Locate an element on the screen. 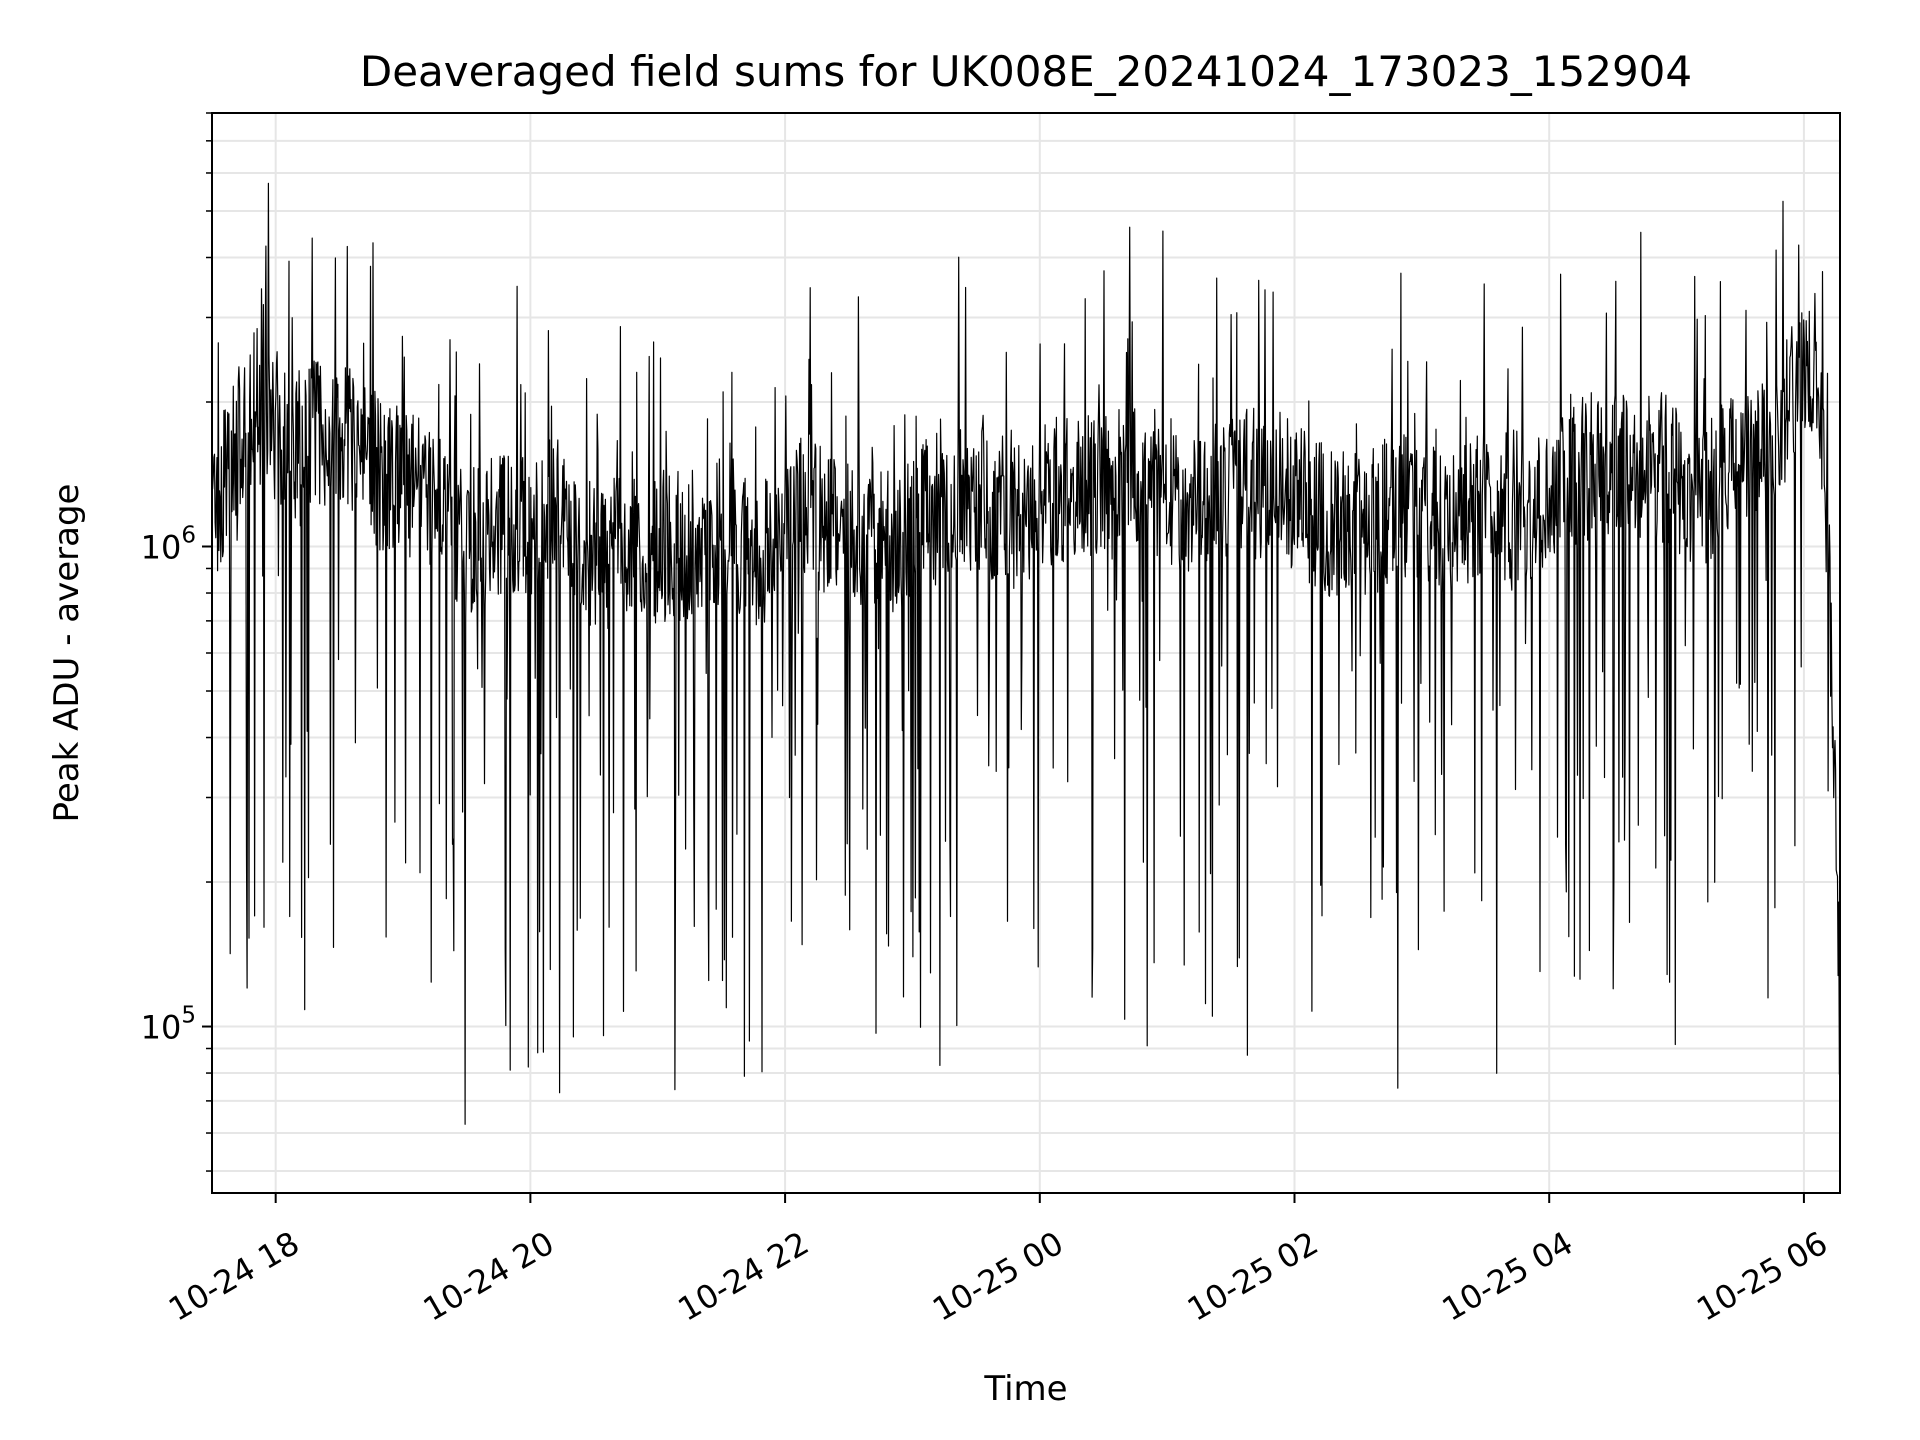 This screenshot has width=1920, height=1440. y-tick-label: 10⁵ is located at coordinates (168, 1025).